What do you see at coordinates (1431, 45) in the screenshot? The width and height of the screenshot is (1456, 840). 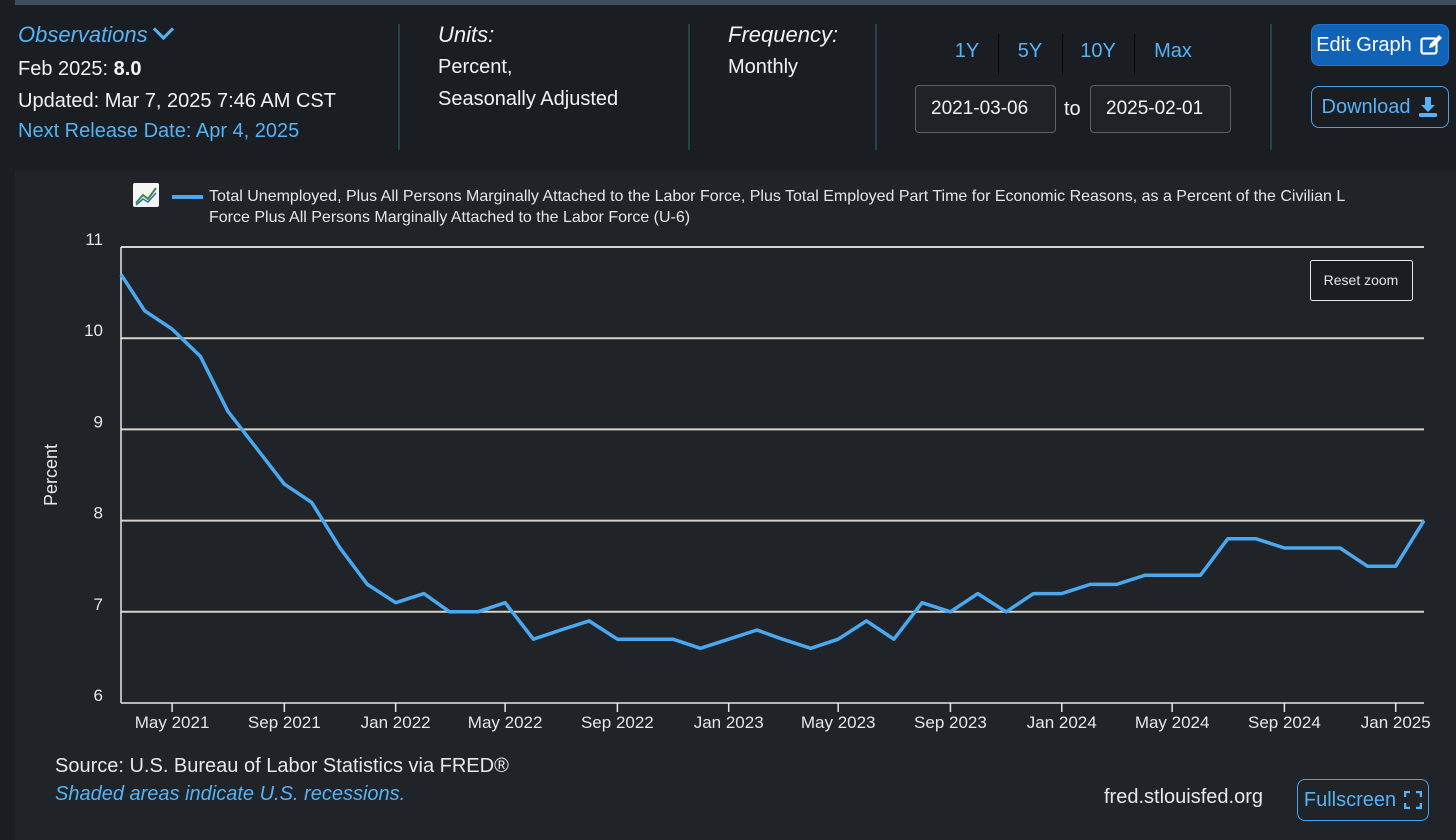 I see `edit-icon` at bounding box center [1431, 45].